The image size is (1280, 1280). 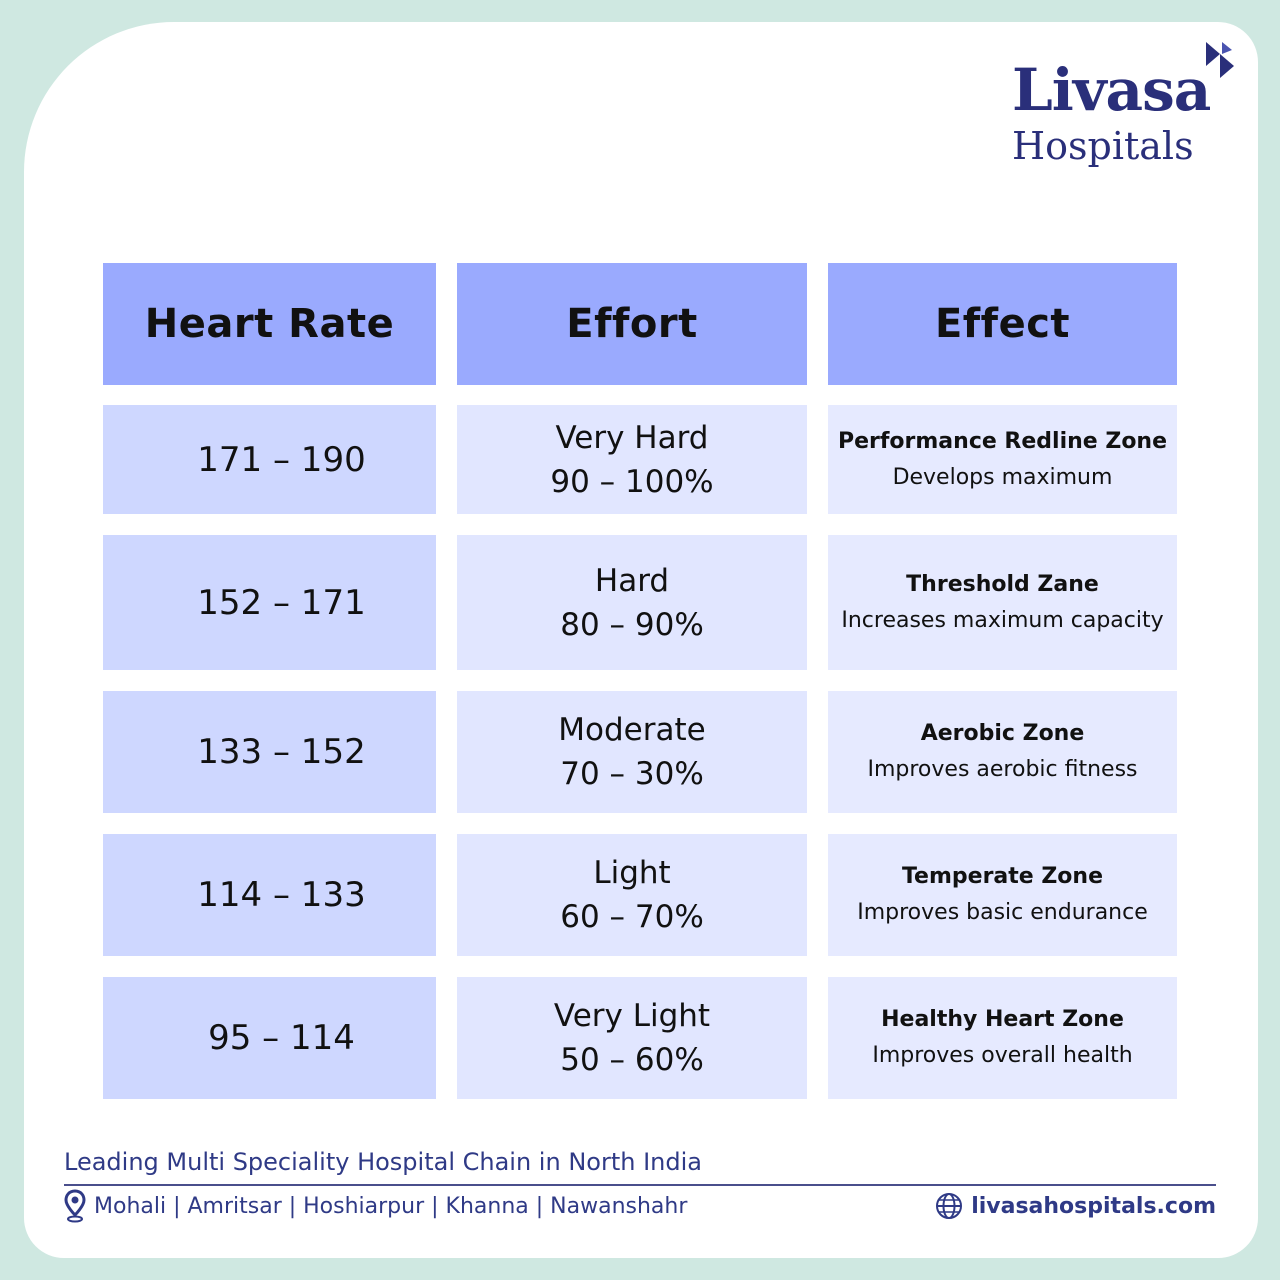 What do you see at coordinates (75, 1206) in the screenshot?
I see `map-pin-icon` at bounding box center [75, 1206].